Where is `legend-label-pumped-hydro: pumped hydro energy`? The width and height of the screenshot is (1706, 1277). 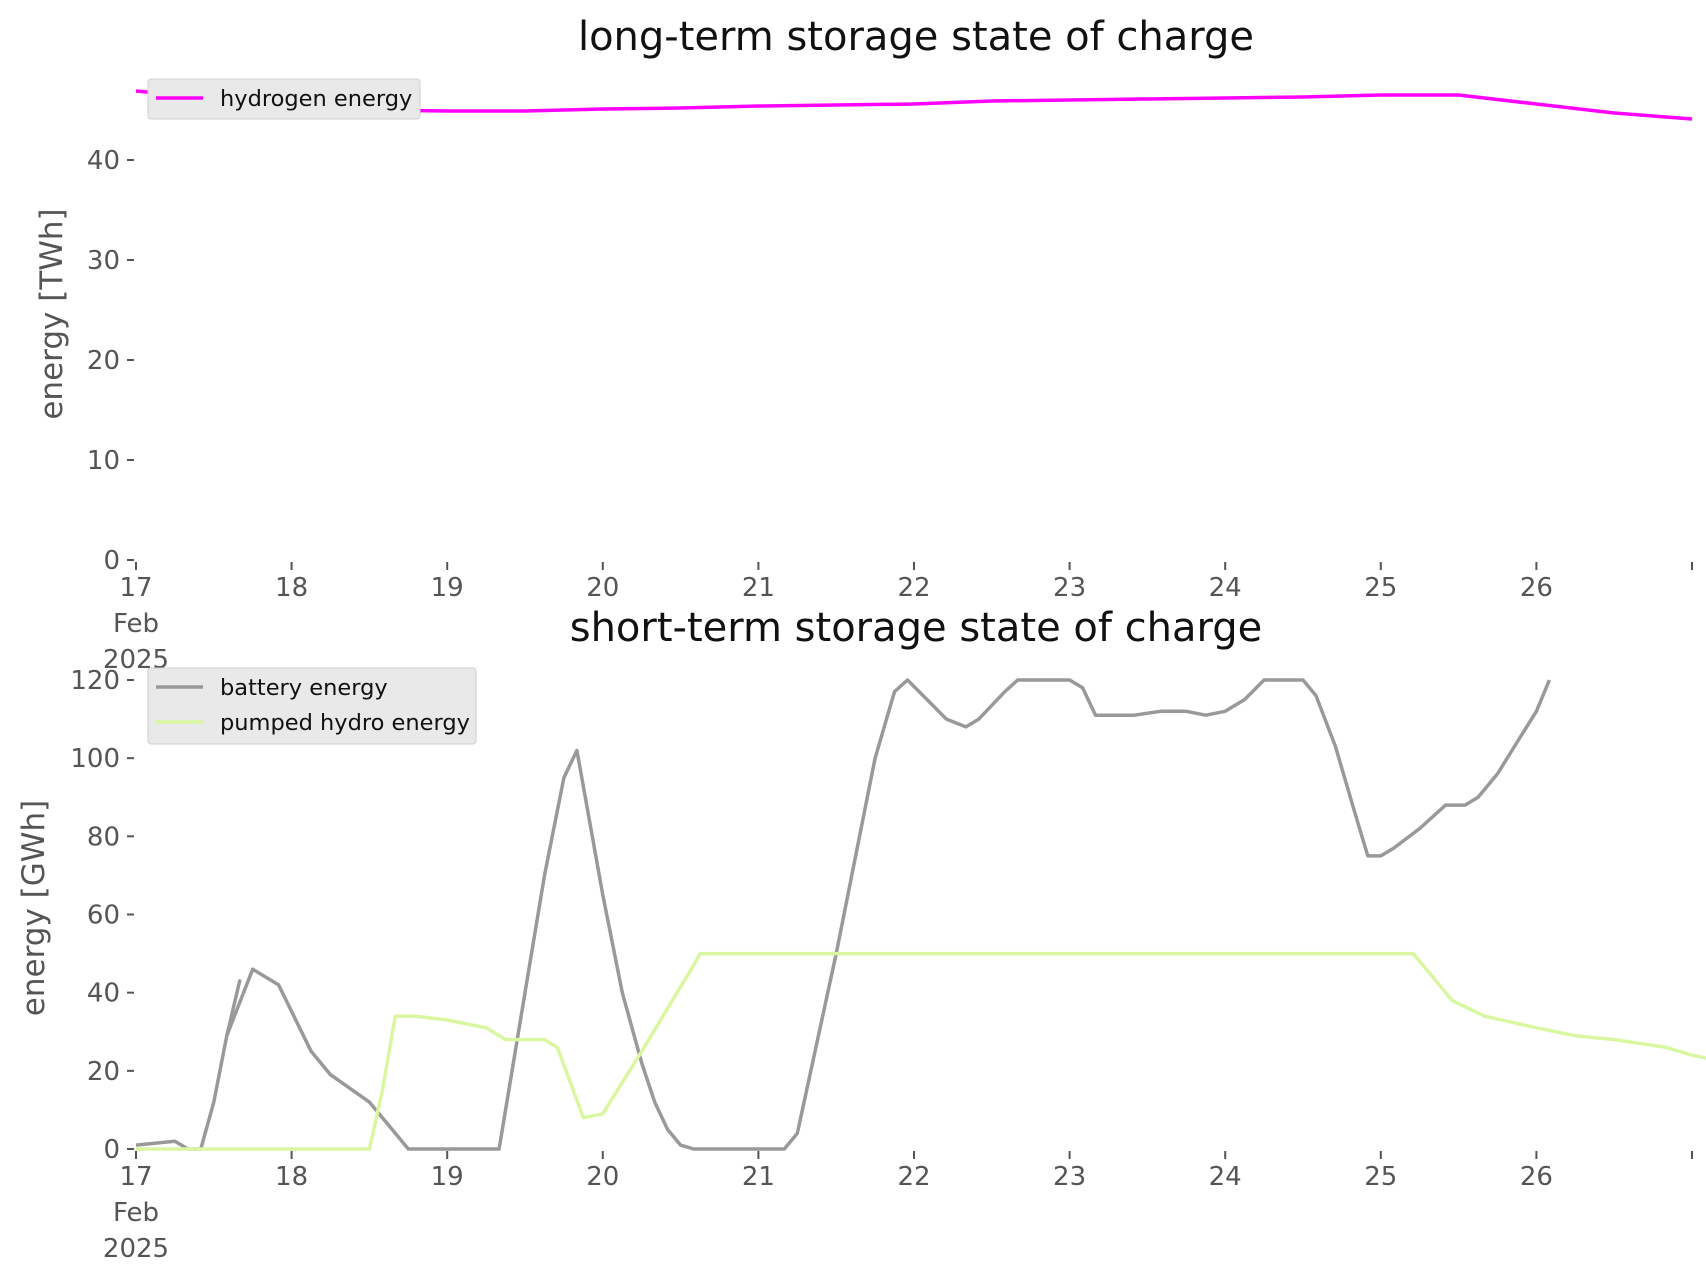 legend-label-pumped-hydro: pumped hydro energy is located at coordinates (345, 723).